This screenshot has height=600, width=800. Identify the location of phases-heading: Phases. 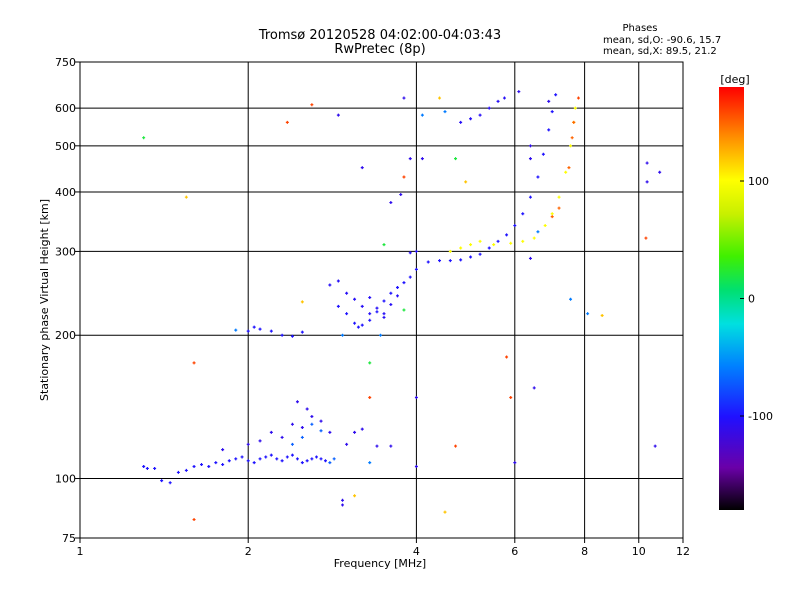
(639, 28).